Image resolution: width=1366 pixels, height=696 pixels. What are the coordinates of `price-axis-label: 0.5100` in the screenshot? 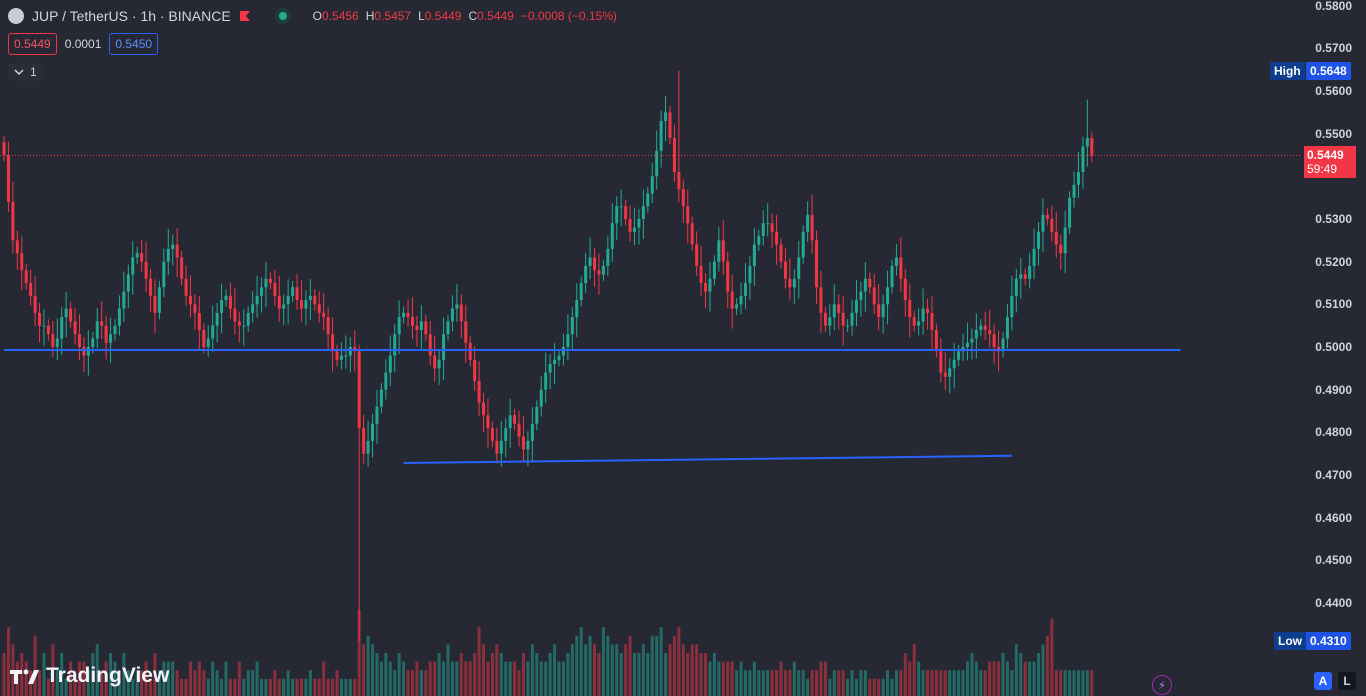 It's located at (1333, 304).